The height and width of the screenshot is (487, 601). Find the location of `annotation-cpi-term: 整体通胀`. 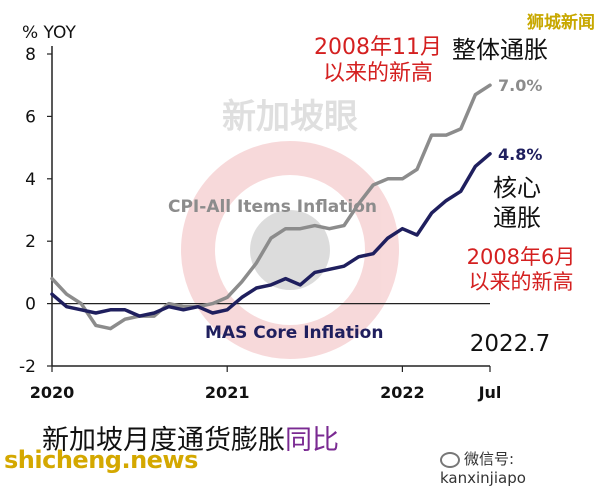

annotation-cpi-term: 整体通胀 is located at coordinates (500, 50).